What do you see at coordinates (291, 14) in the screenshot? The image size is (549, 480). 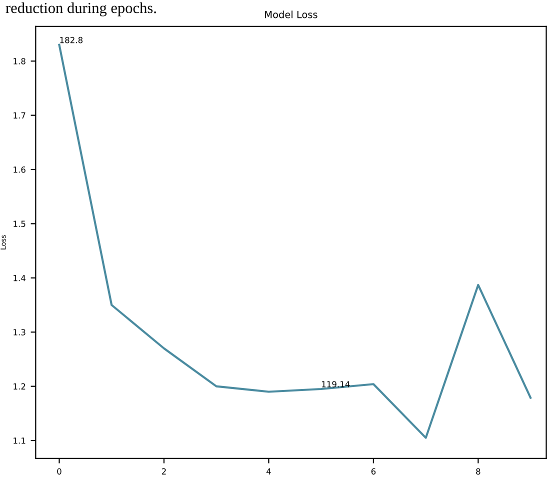 I see `chart-title: Model Loss` at bounding box center [291, 14].